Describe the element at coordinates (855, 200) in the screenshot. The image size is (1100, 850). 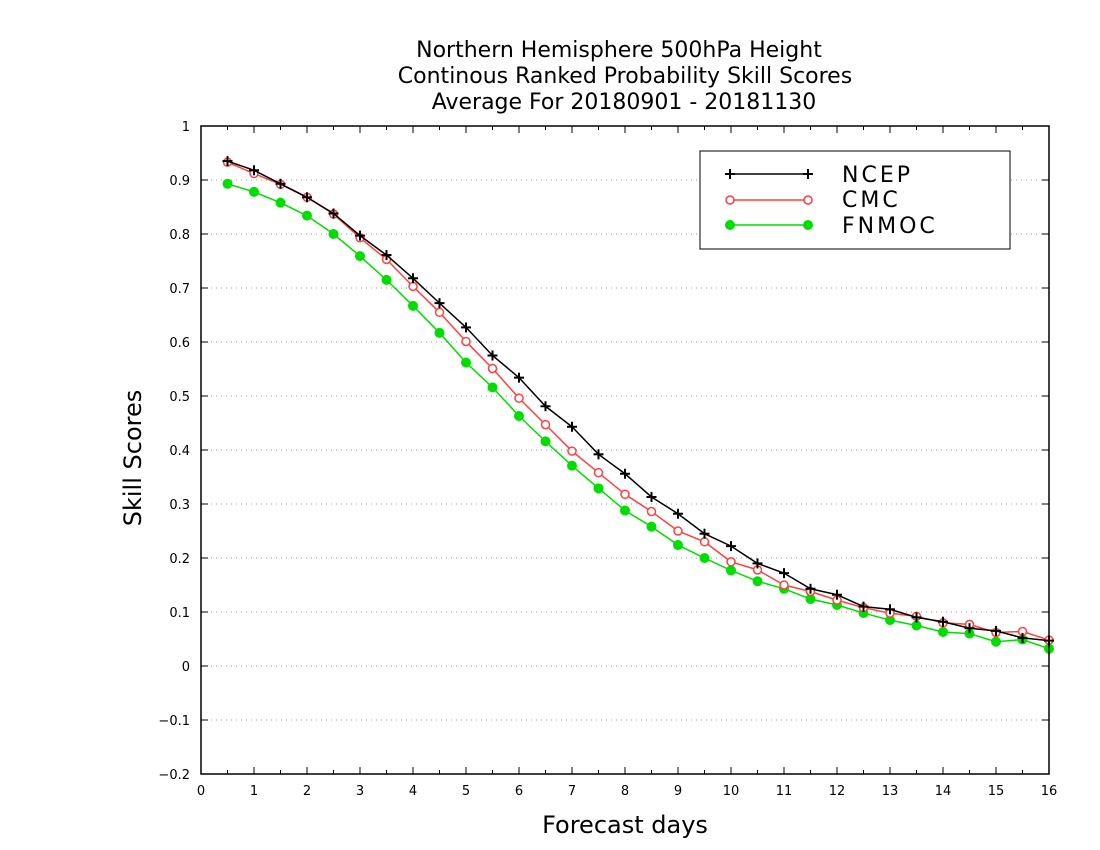
I see `legend: NCEP CMC FNMOC` at that location.